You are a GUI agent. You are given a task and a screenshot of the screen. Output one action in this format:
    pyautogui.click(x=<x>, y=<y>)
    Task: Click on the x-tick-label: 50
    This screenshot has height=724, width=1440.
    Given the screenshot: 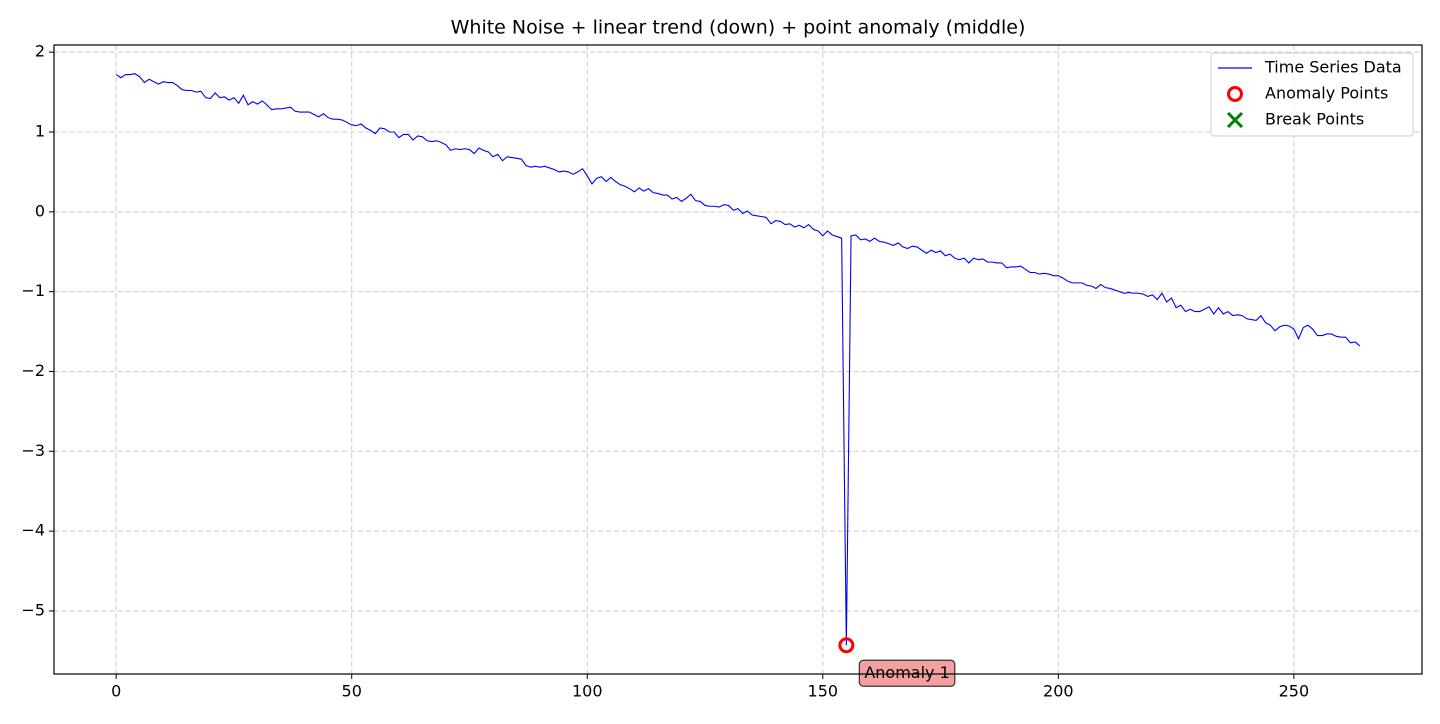 What is the action you would take?
    pyautogui.click(x=352, y=691)
    